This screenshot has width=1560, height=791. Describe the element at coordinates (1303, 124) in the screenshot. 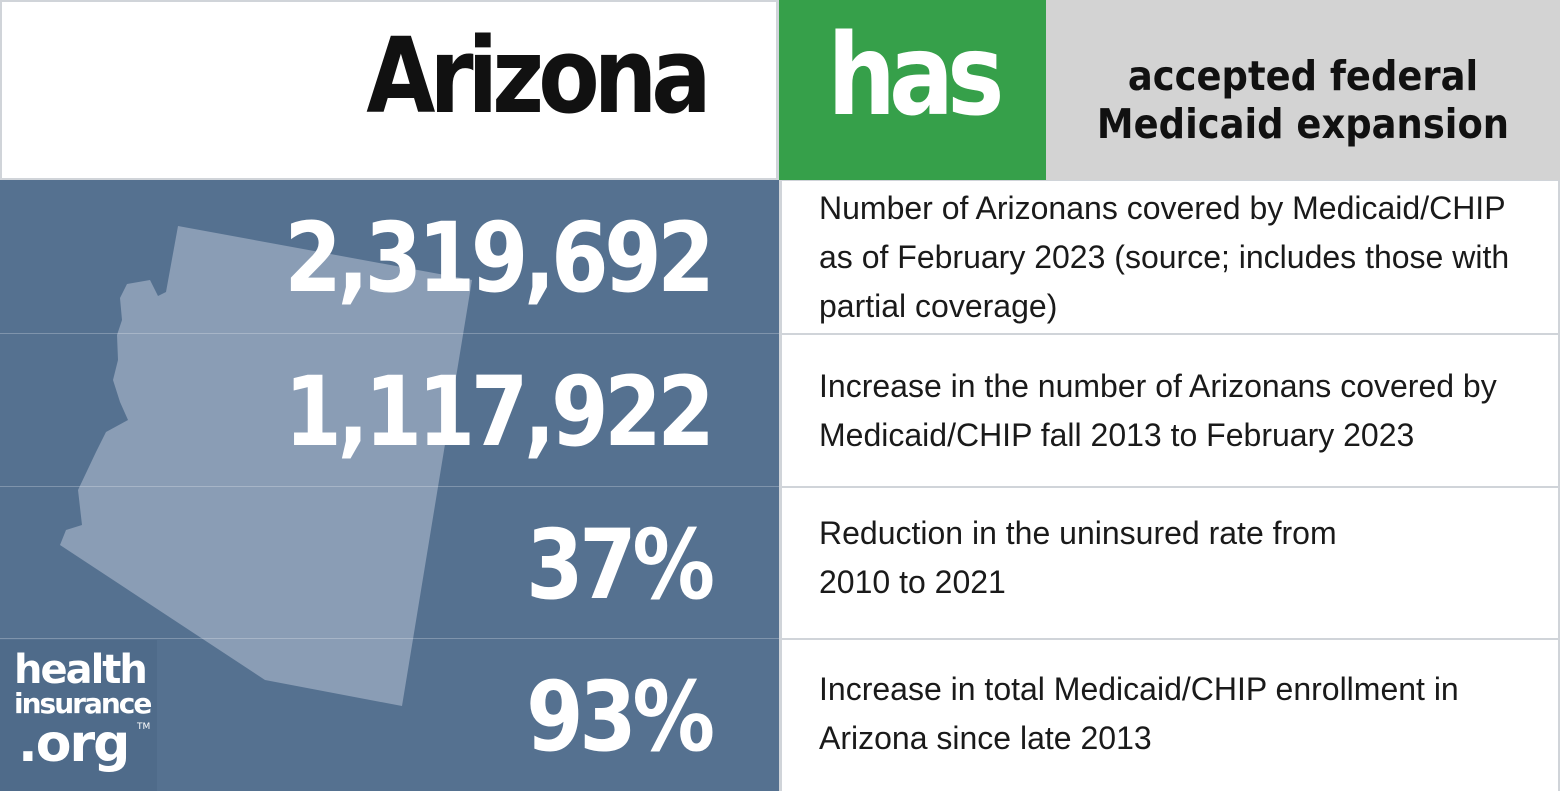

I see `status-description-line-2: Medicaid expansion` at that location.